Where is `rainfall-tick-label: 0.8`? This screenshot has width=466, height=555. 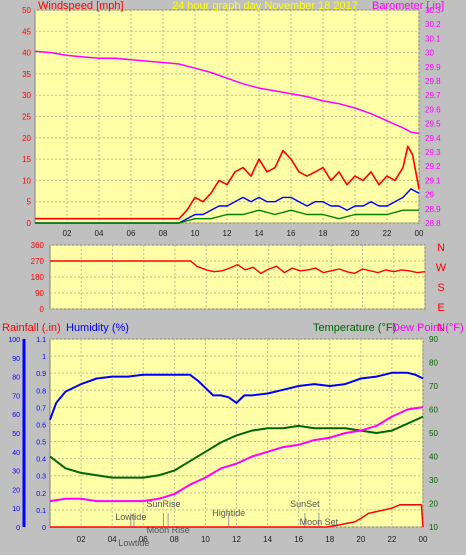
rainfall-tick-label: 0.8 is located at coordinates (41, 391).